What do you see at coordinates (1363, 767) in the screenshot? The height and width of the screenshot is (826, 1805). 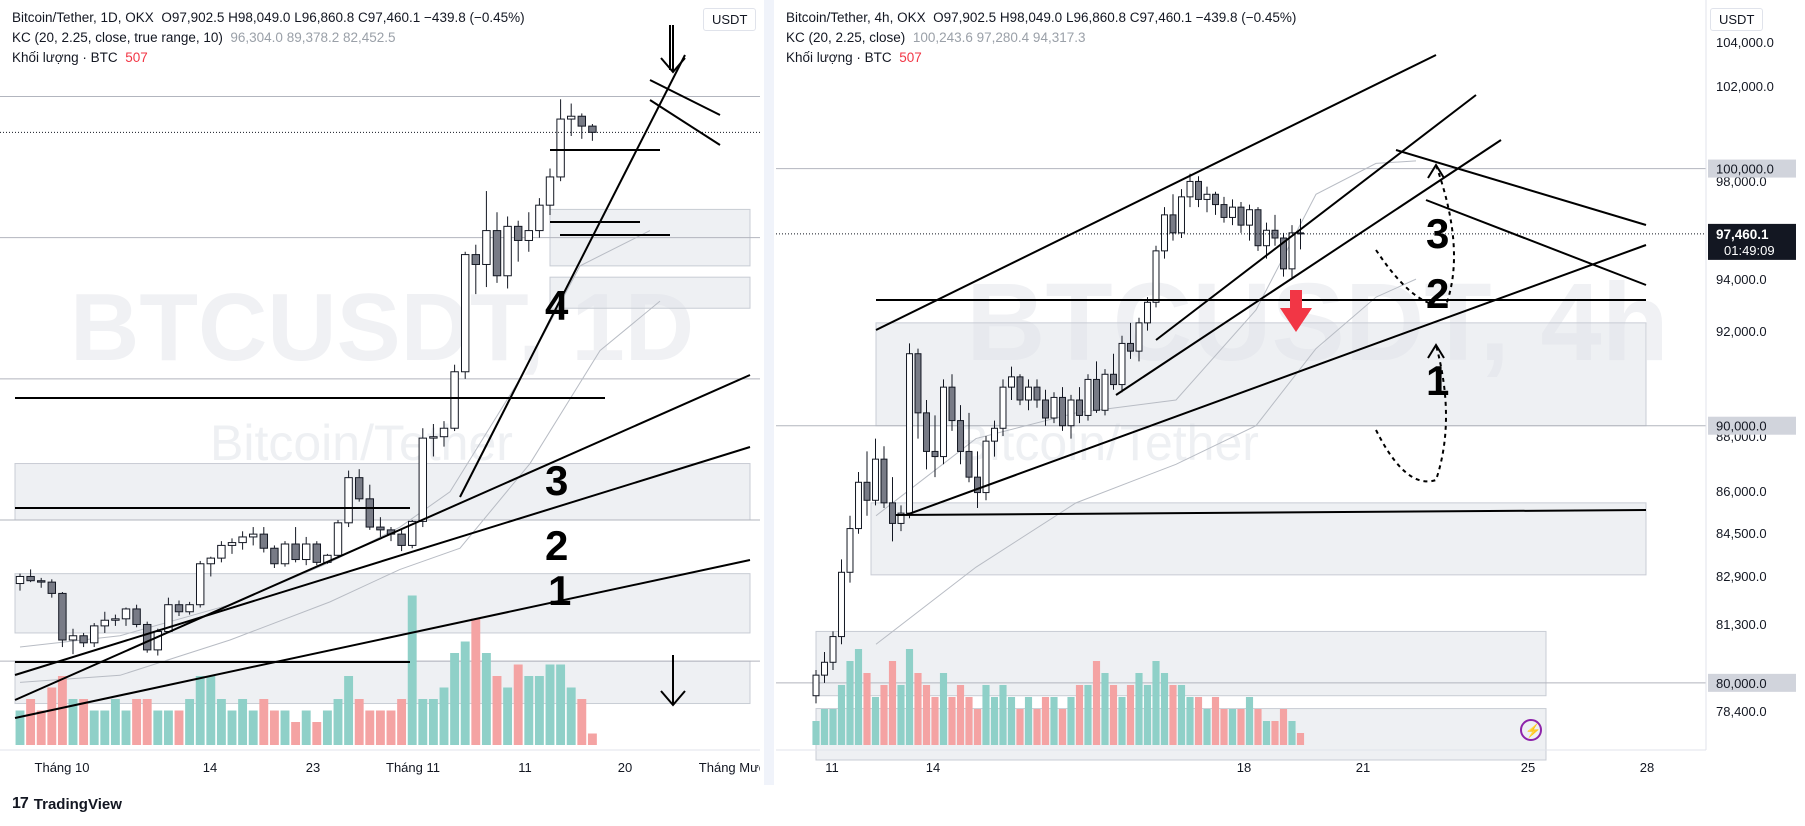 I see `time-tick-label: 21` at bounding box center [1363, 767].